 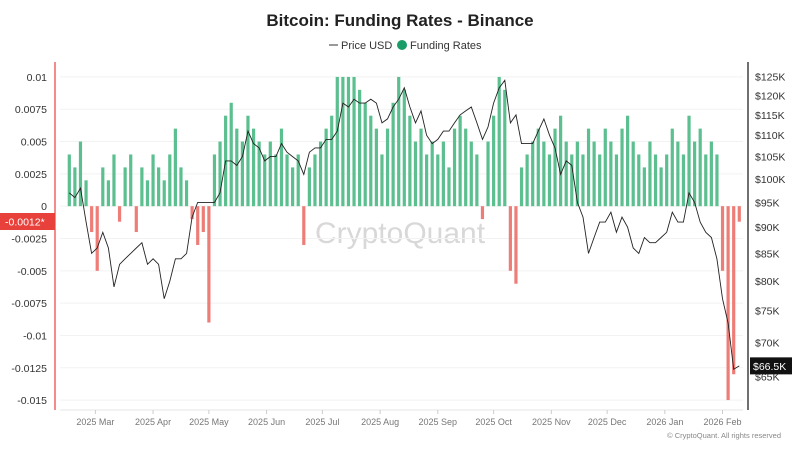 What do you see at coordinates (399, 20) in the screenshot?
I see `chart-title: Bitcoin: Funding Rates - Binance` at bounding box center [399, 20].